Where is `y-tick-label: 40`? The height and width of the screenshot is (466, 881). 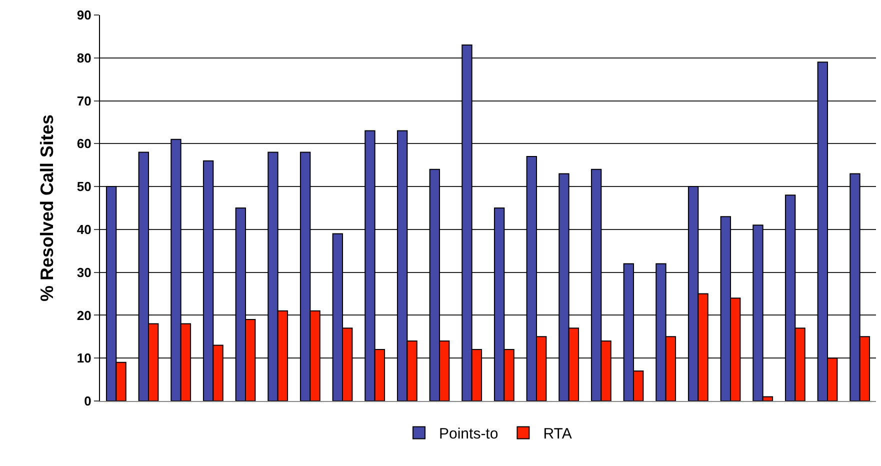 y-tick-label: 40 is located at coordinates (84, 229).